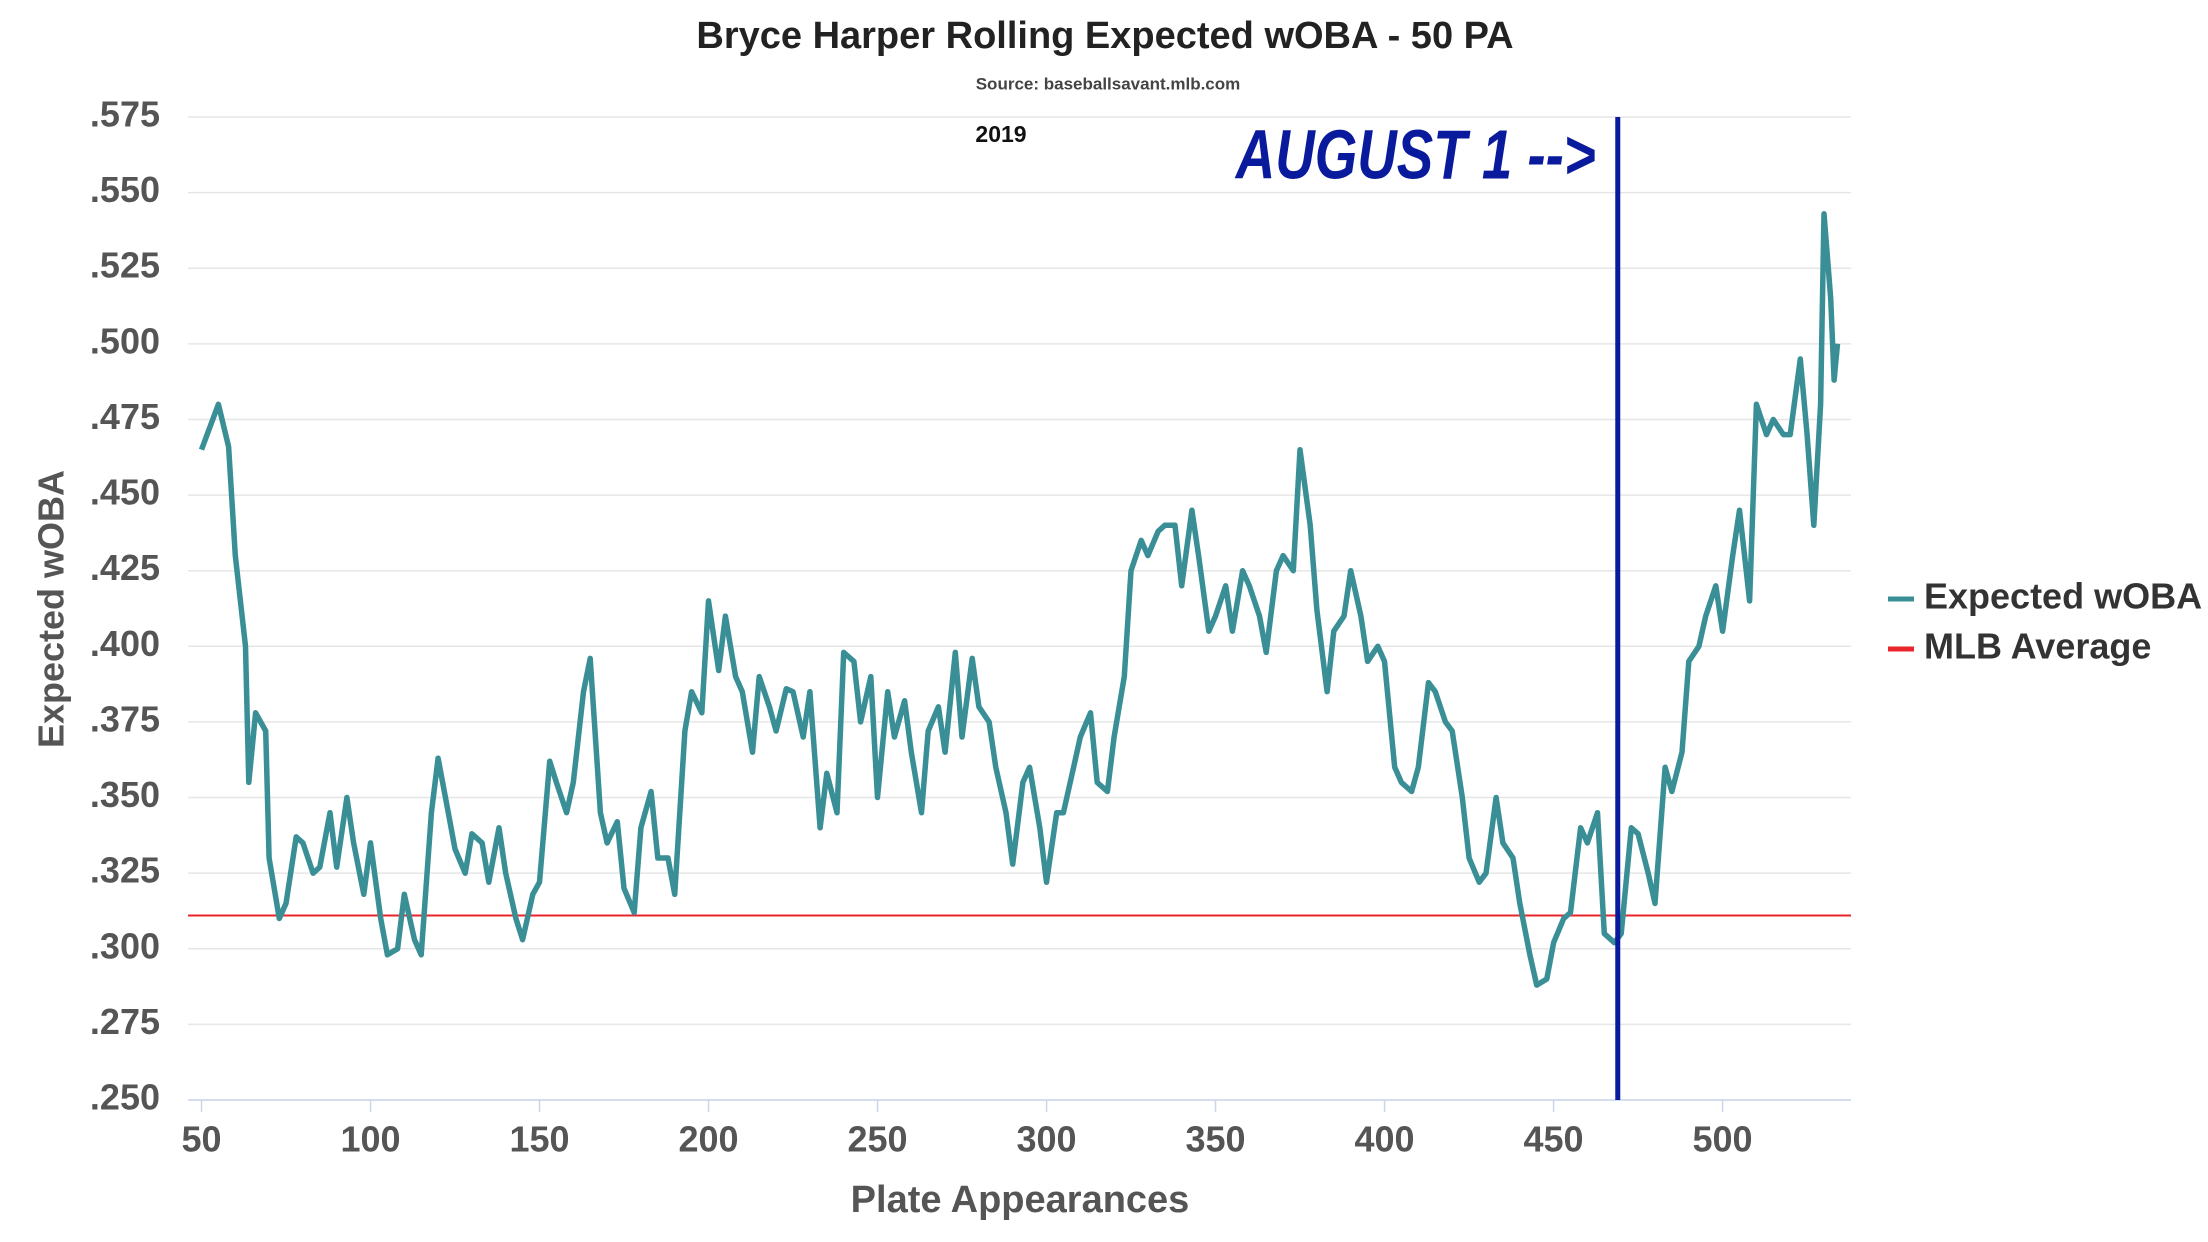 Image resolution: width=2208 pixels, height=1242 pixels. What do you see at coordinates (125, 416) in the screenshot?
I see `y-tick-label: .475` at bounding box center [125, 416].